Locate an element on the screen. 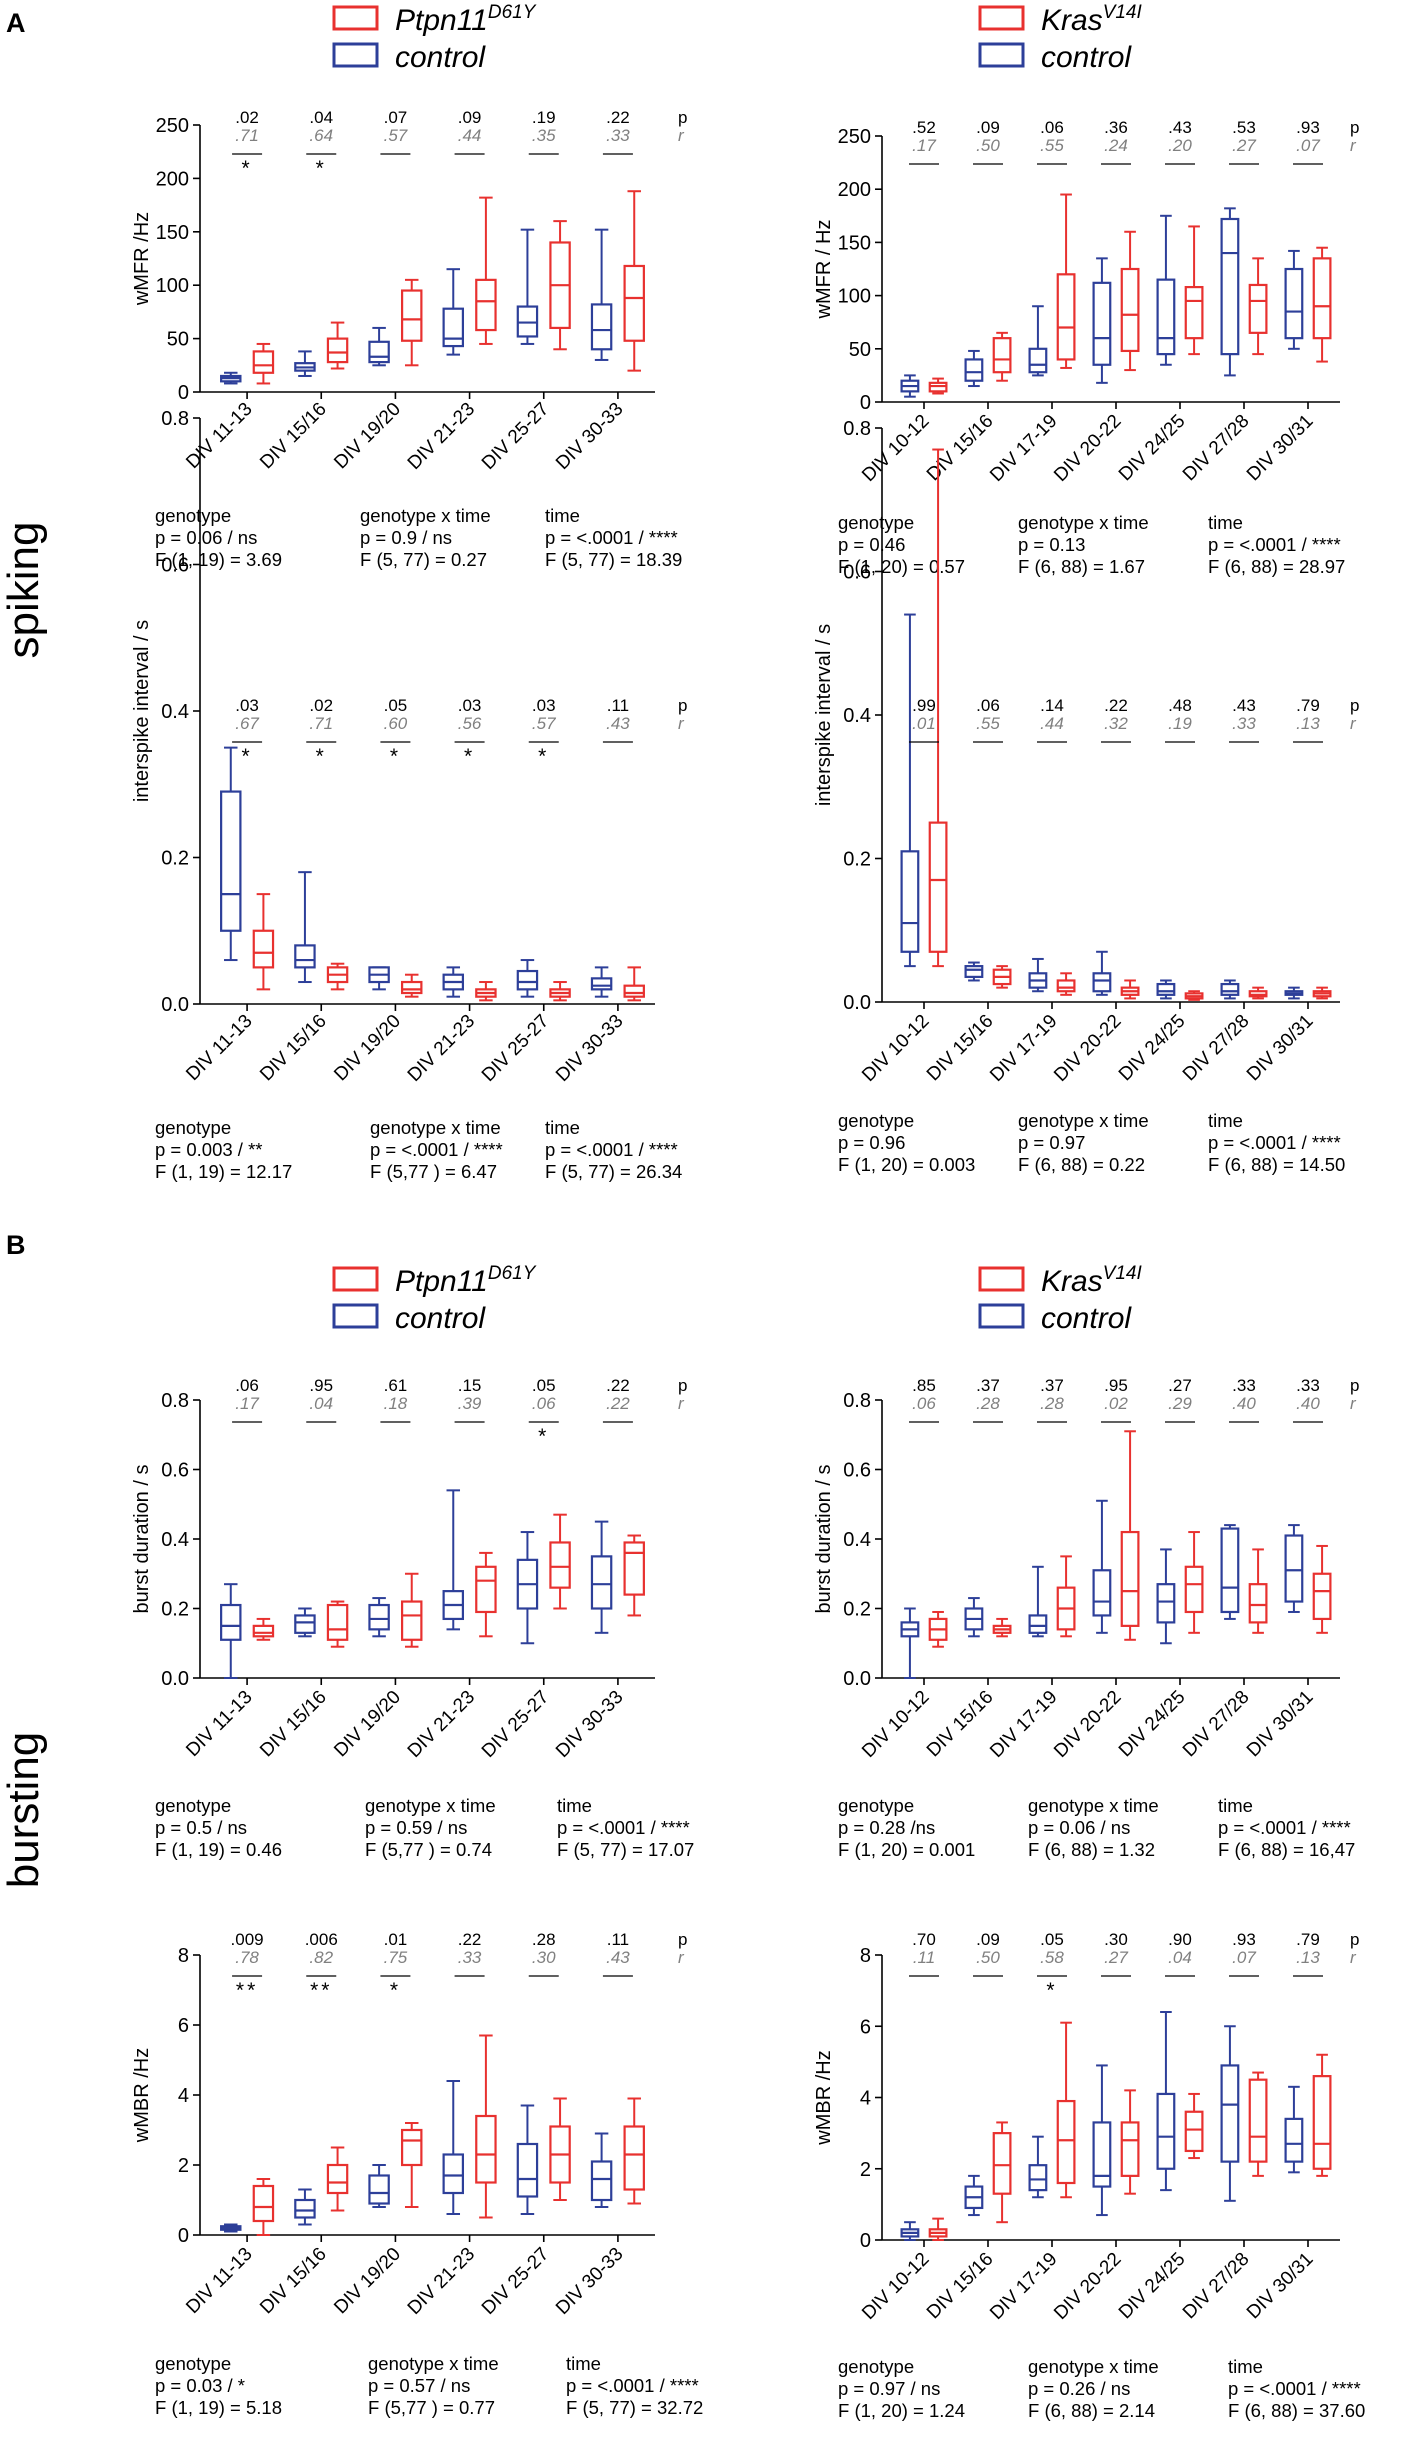  stats-f: F (6, 88) = 14.50 is located at coordinates (1276, 1164).